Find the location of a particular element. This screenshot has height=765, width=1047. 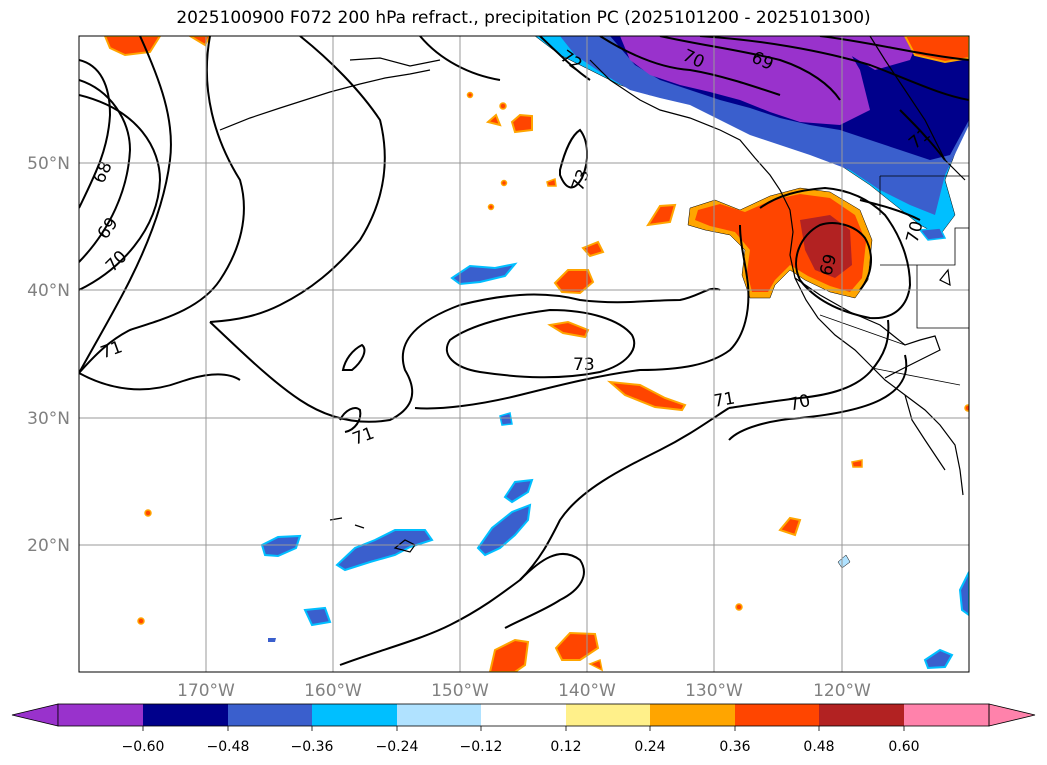

colorbar-tick-label: 0.60 is located at coordinates (903, 747).